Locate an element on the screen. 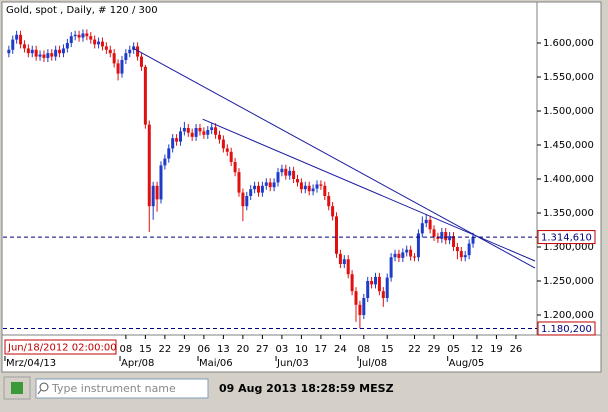 Image resolution: width=608 pixels, height=412 pixels. y-tick-label: 1.500,000 is located at coordinates (568, 111).